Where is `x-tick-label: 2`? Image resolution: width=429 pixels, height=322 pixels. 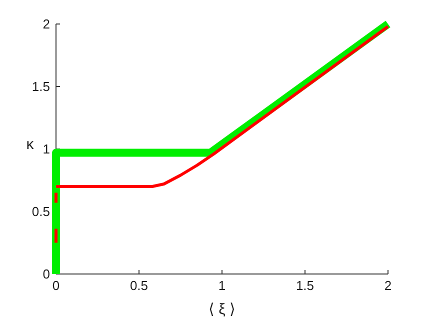
x-tick-label: 2 is located at coordinates (388, 285).